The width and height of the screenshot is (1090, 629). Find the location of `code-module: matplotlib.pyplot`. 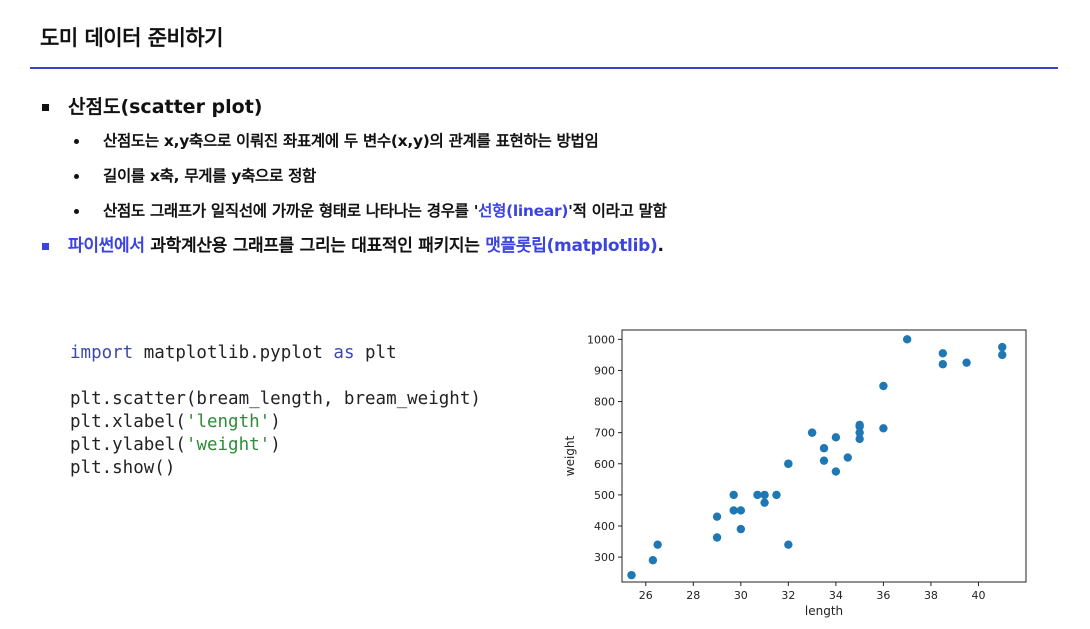

code-module: matplotlib.pyplot is located at coordinates (233, 353).